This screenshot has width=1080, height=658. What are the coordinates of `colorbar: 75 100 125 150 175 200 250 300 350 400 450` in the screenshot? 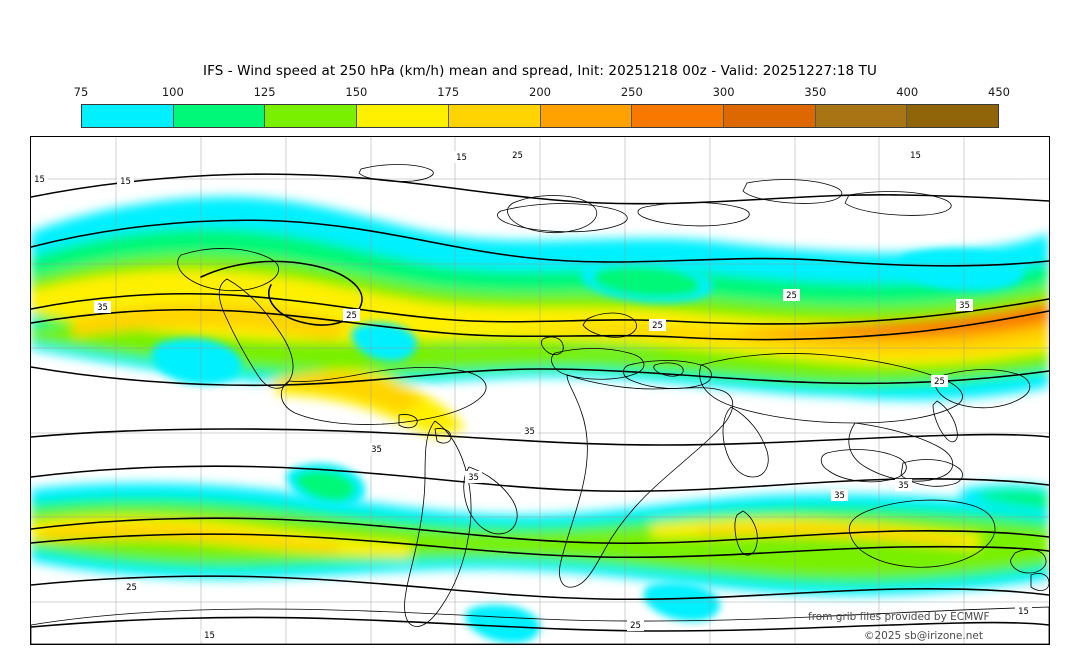 It's located at (542, 106).